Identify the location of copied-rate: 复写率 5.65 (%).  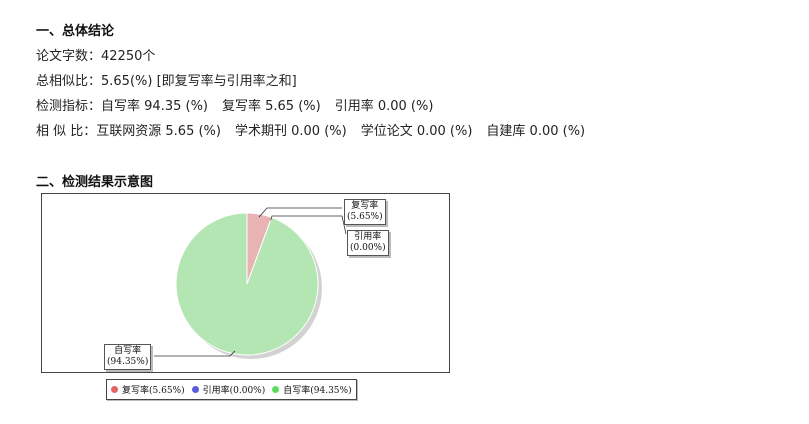
(271, 106).